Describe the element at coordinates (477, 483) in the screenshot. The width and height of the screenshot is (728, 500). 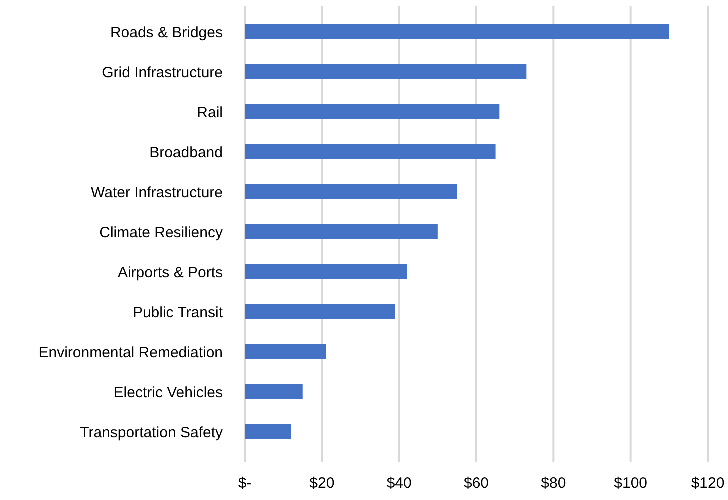
I see `x-tick-label: $60` at that location.